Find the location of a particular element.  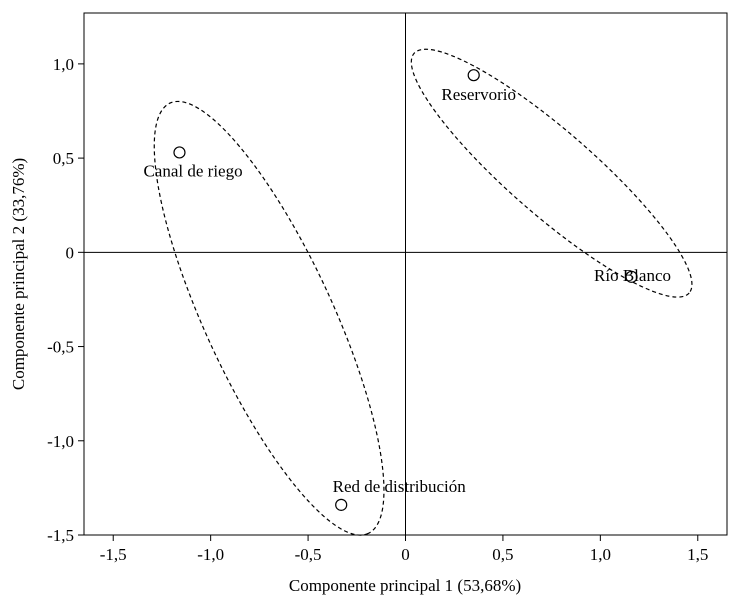

data-point-label: Río Blanco is located at coordinates (632, 275).